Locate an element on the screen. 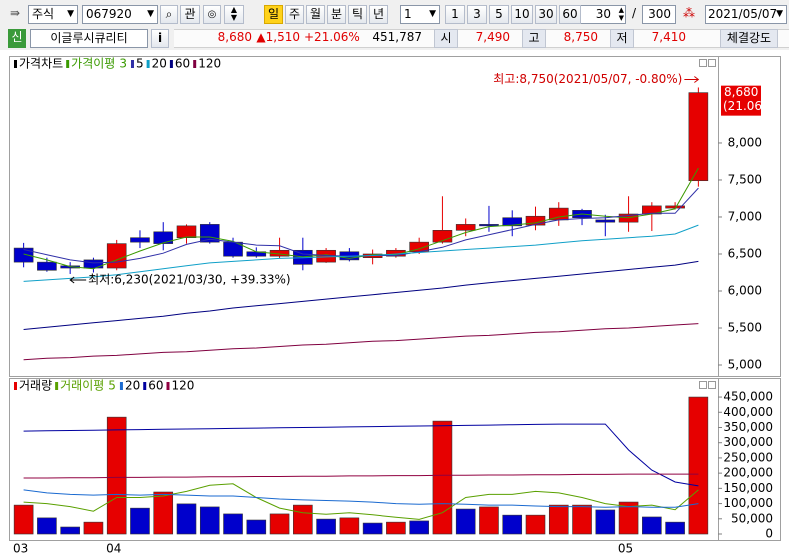 This screenshot has width=789, height=556. period-button: 월 is located at coordinates (315, 14).